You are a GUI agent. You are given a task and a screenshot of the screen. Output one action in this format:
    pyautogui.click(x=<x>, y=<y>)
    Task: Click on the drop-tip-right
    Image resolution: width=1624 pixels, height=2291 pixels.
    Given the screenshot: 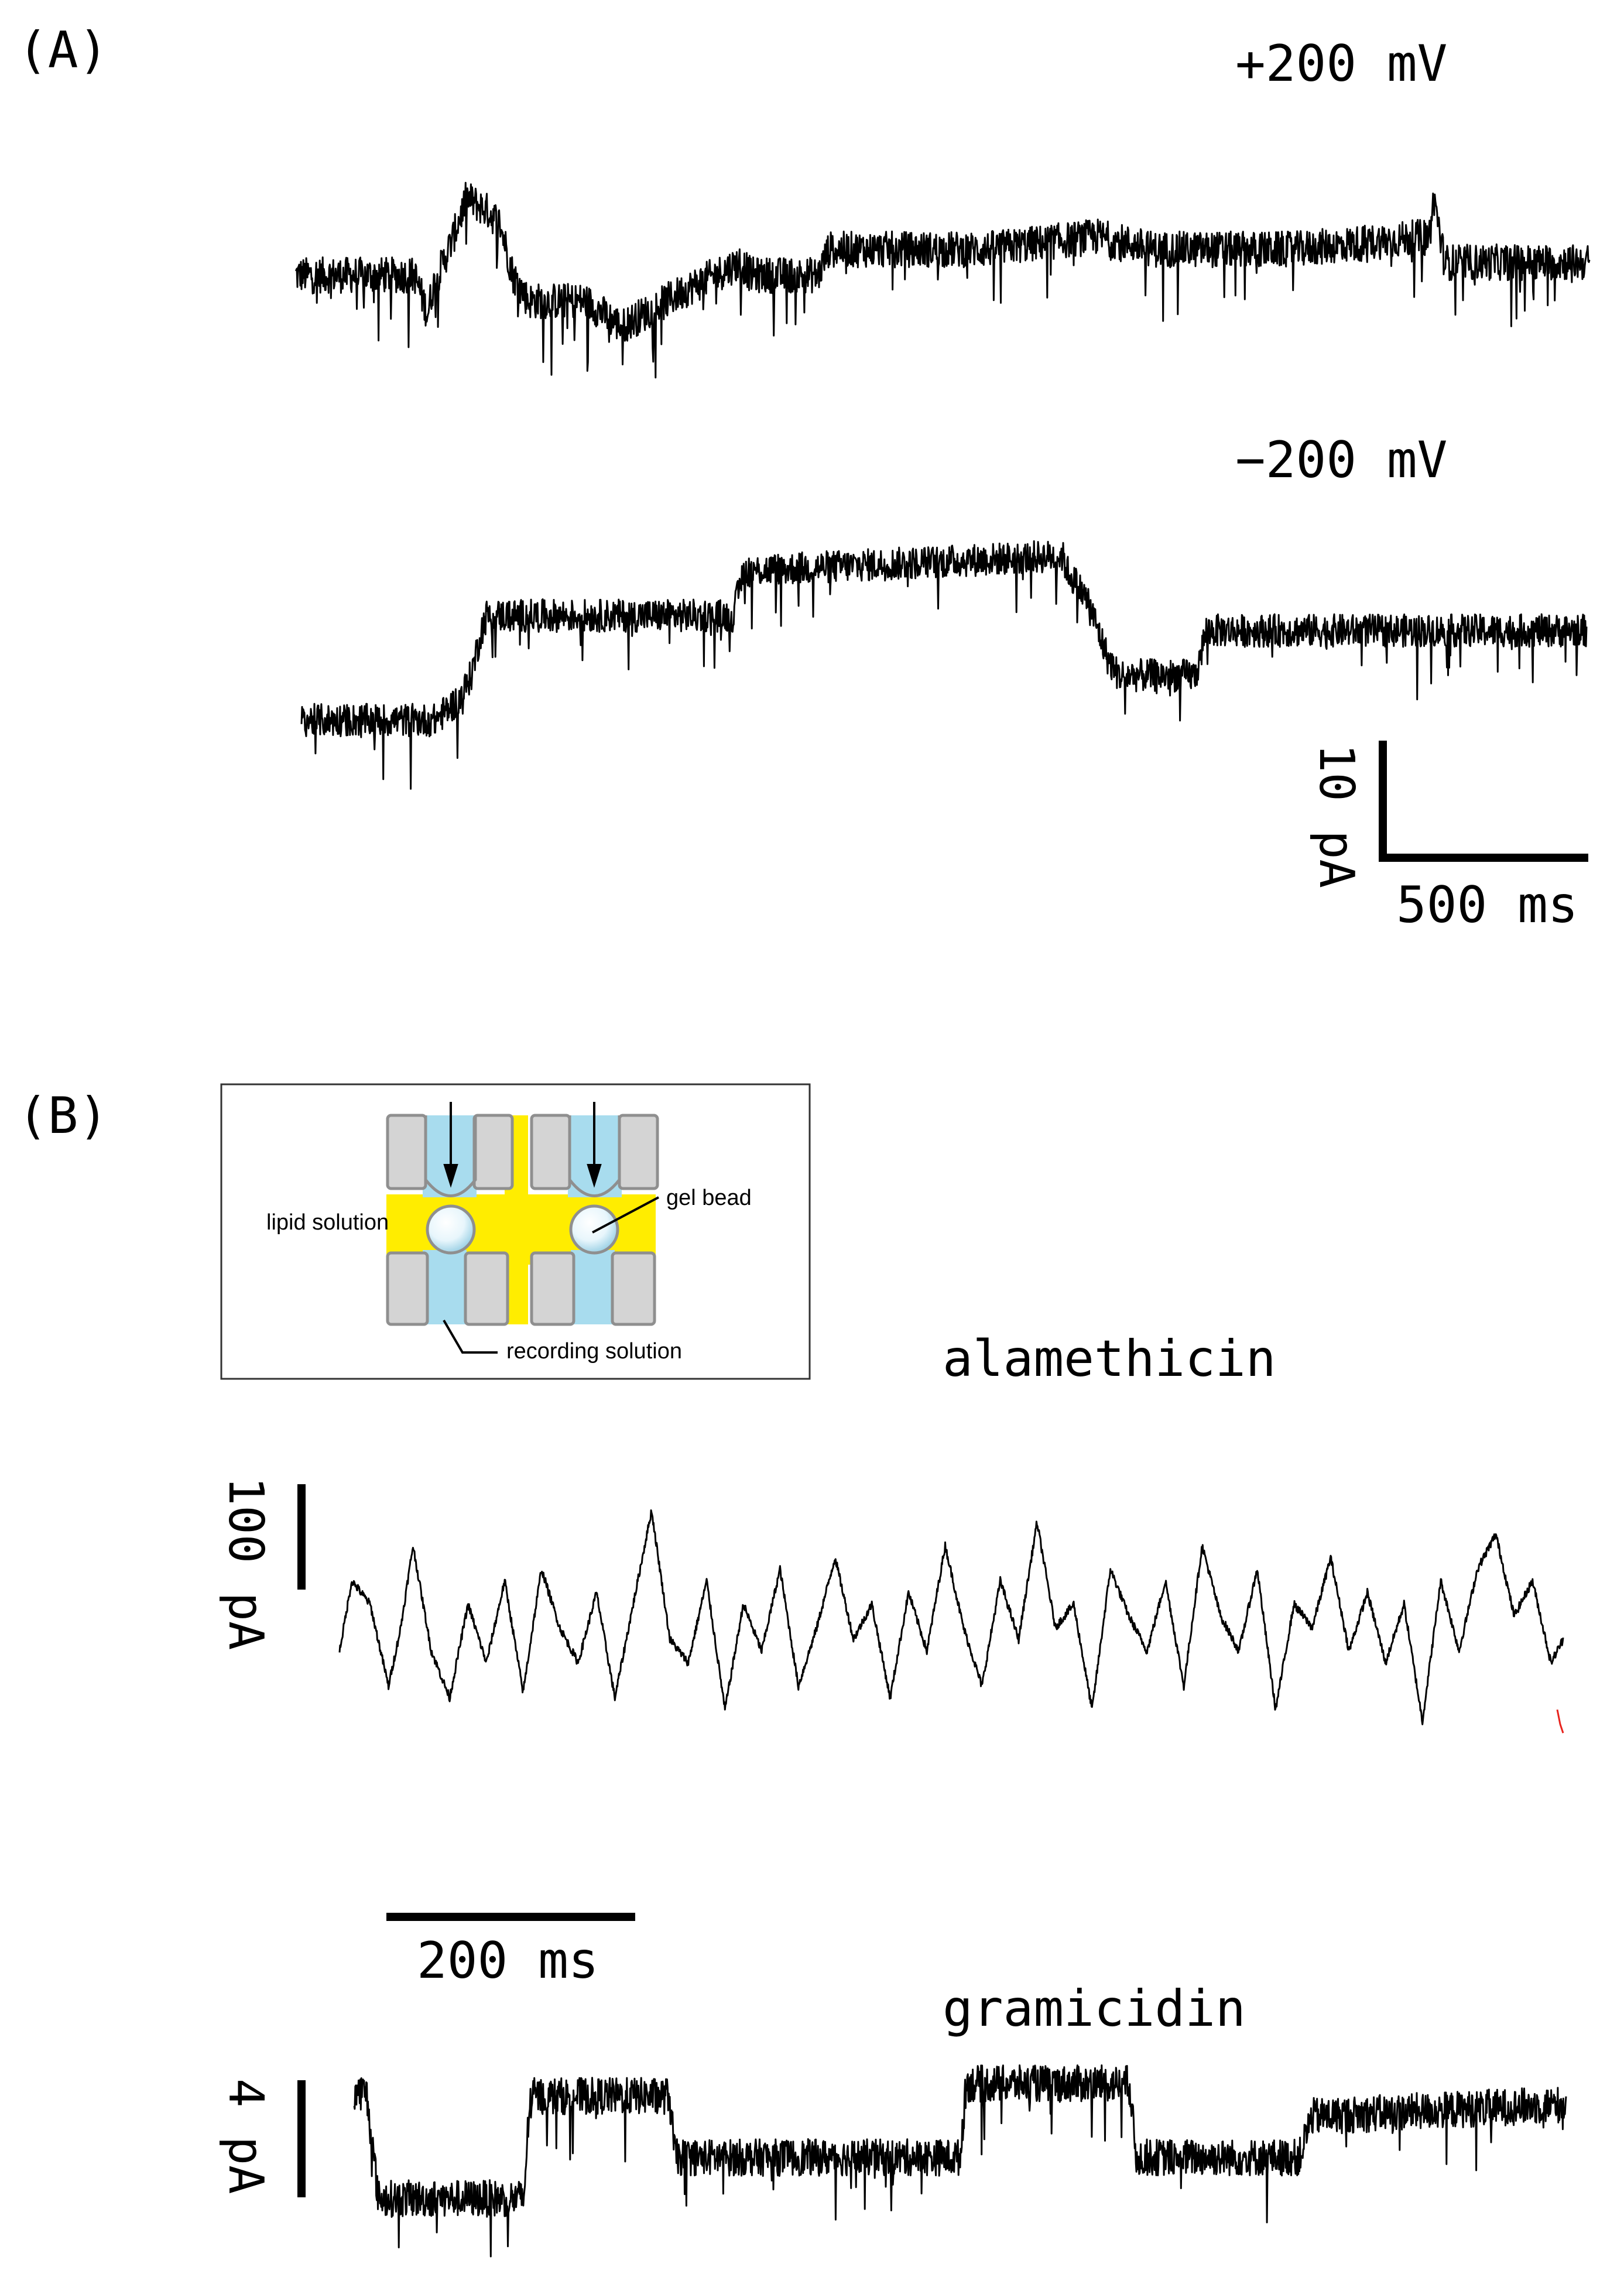 What is the action you would take?
    pyautogui.click(x=594, y=1156)
    